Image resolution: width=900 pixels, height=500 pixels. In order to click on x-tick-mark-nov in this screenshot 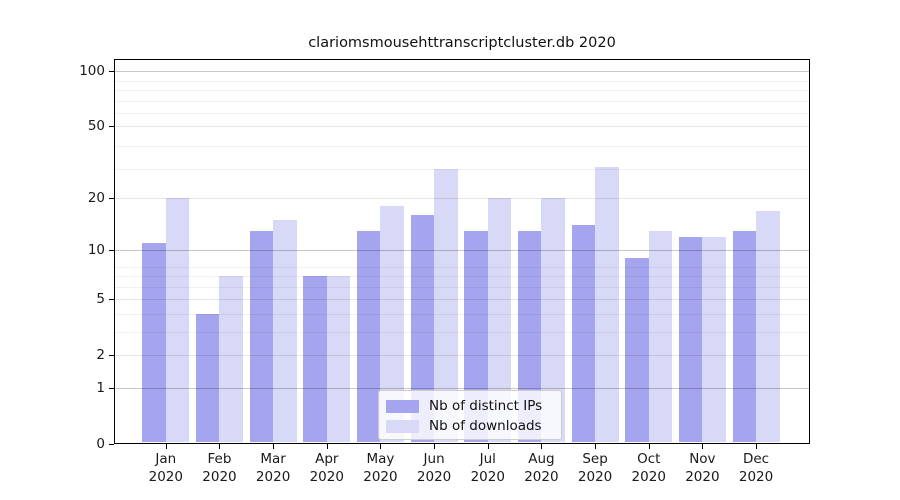, I will do `click(703, 446)`.